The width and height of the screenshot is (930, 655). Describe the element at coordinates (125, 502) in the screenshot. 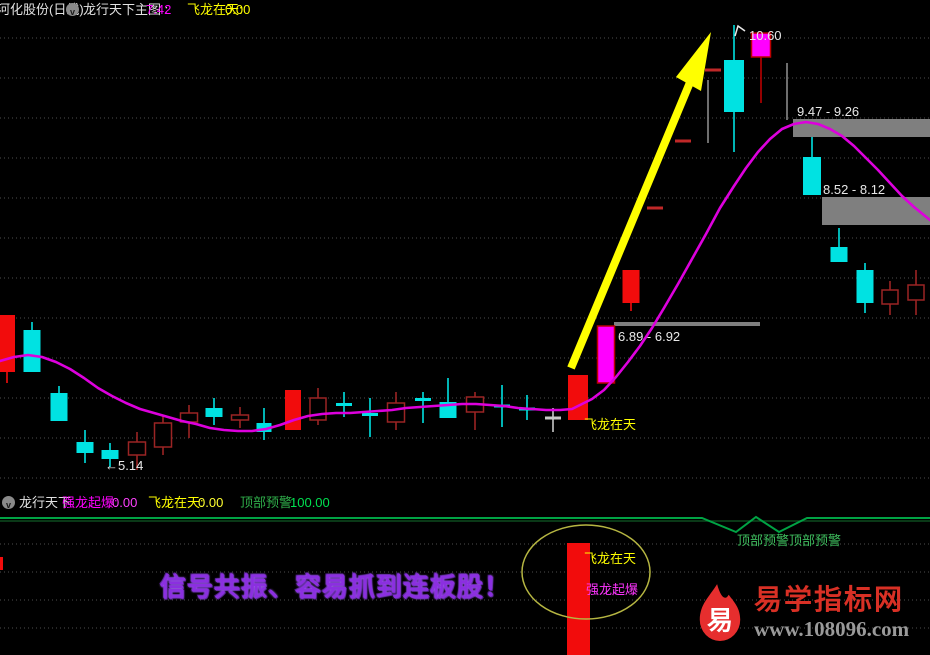

I see `qianglong-value: 0.00` at that location.